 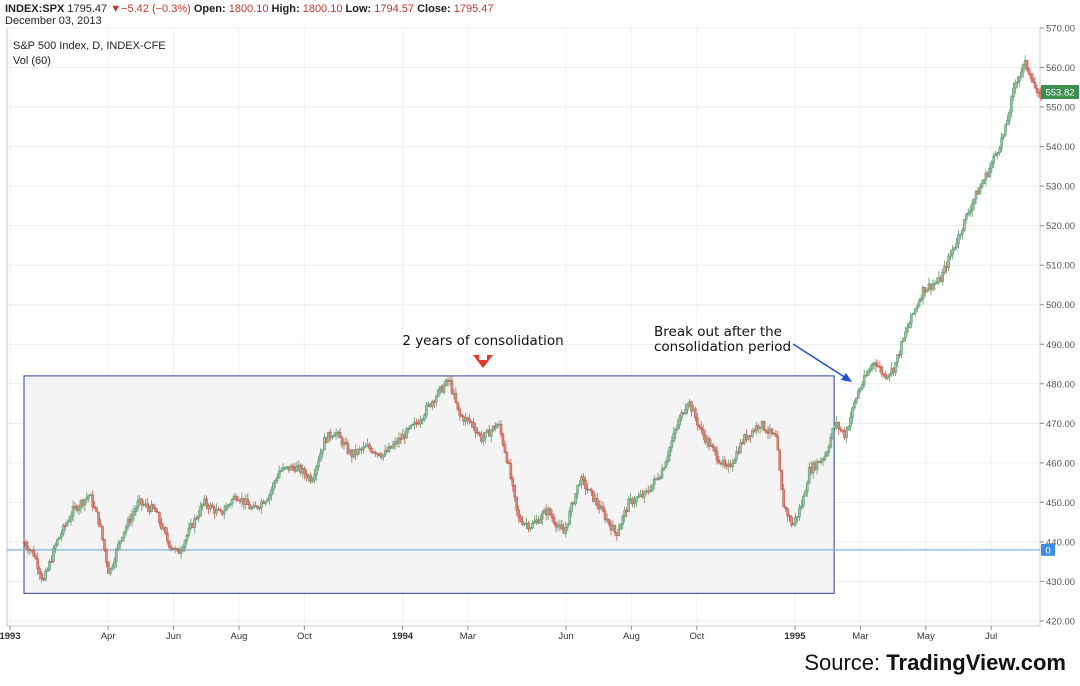 What do you see at coordinates (108, 636) in the screenshot?
I see `x-tick-label: Apr` at bounding box center [108, 636].